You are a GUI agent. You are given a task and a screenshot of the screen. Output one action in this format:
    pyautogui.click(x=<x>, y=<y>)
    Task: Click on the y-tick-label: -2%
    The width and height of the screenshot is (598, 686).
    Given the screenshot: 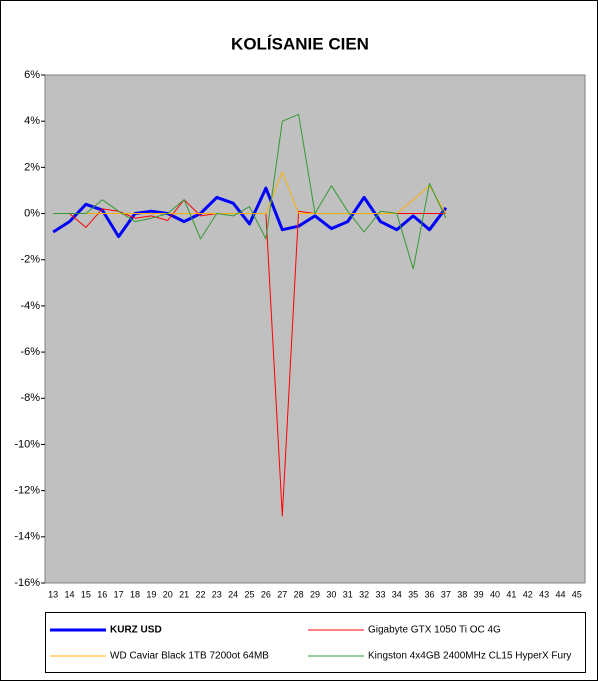 What is the action you would take?
    pyautogui.click(x=30, y=260)
    